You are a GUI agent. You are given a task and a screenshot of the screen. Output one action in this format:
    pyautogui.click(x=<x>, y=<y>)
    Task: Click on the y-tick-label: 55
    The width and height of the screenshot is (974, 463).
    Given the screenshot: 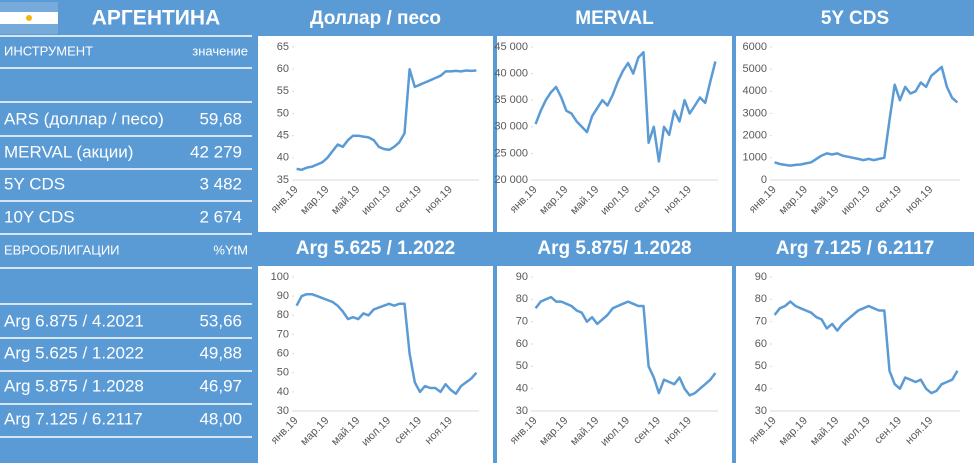 What is the action you would take?
    pyautogui.click(x=283, y=91)
    